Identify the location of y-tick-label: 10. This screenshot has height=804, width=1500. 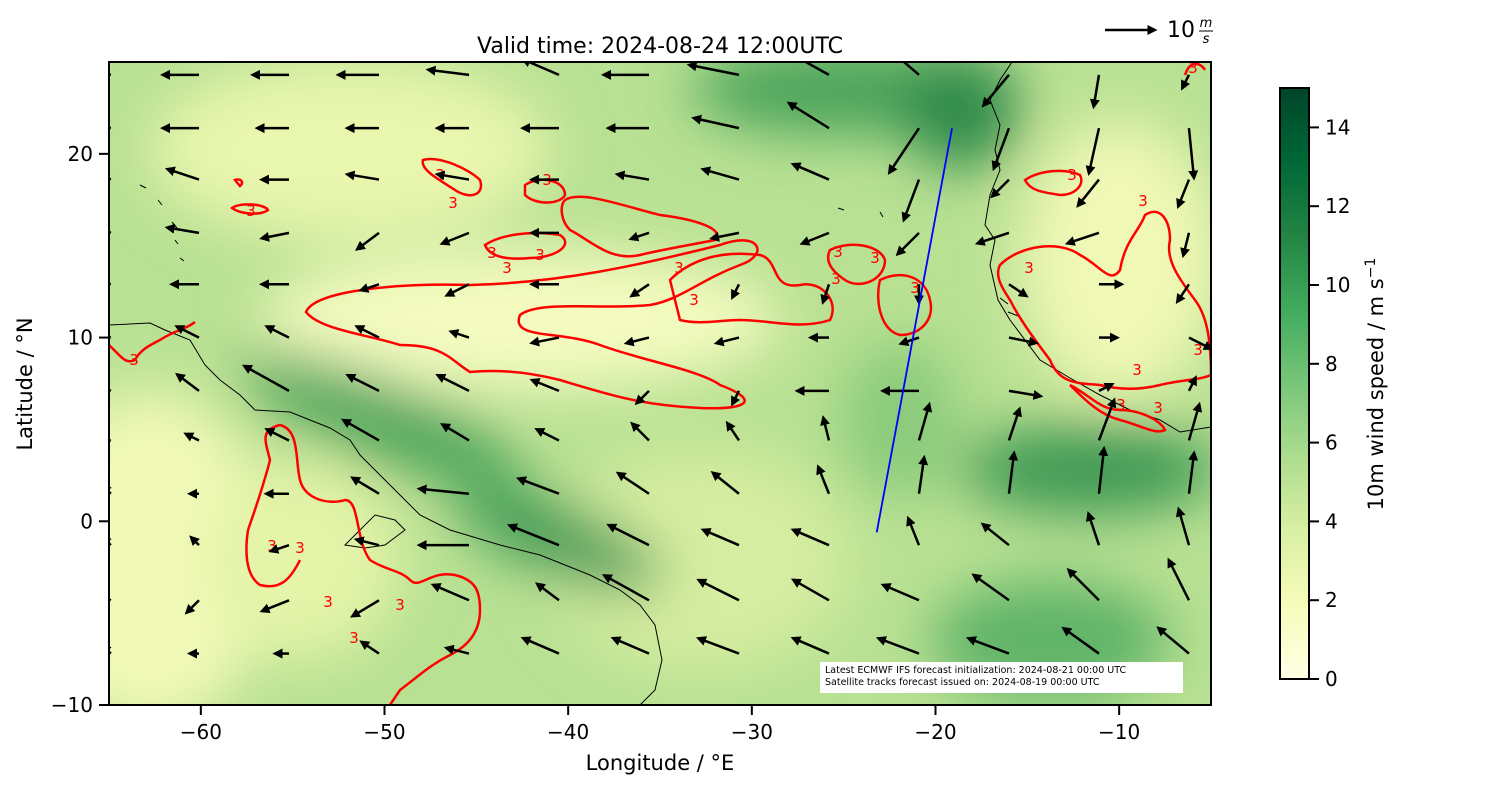
(80, 338).